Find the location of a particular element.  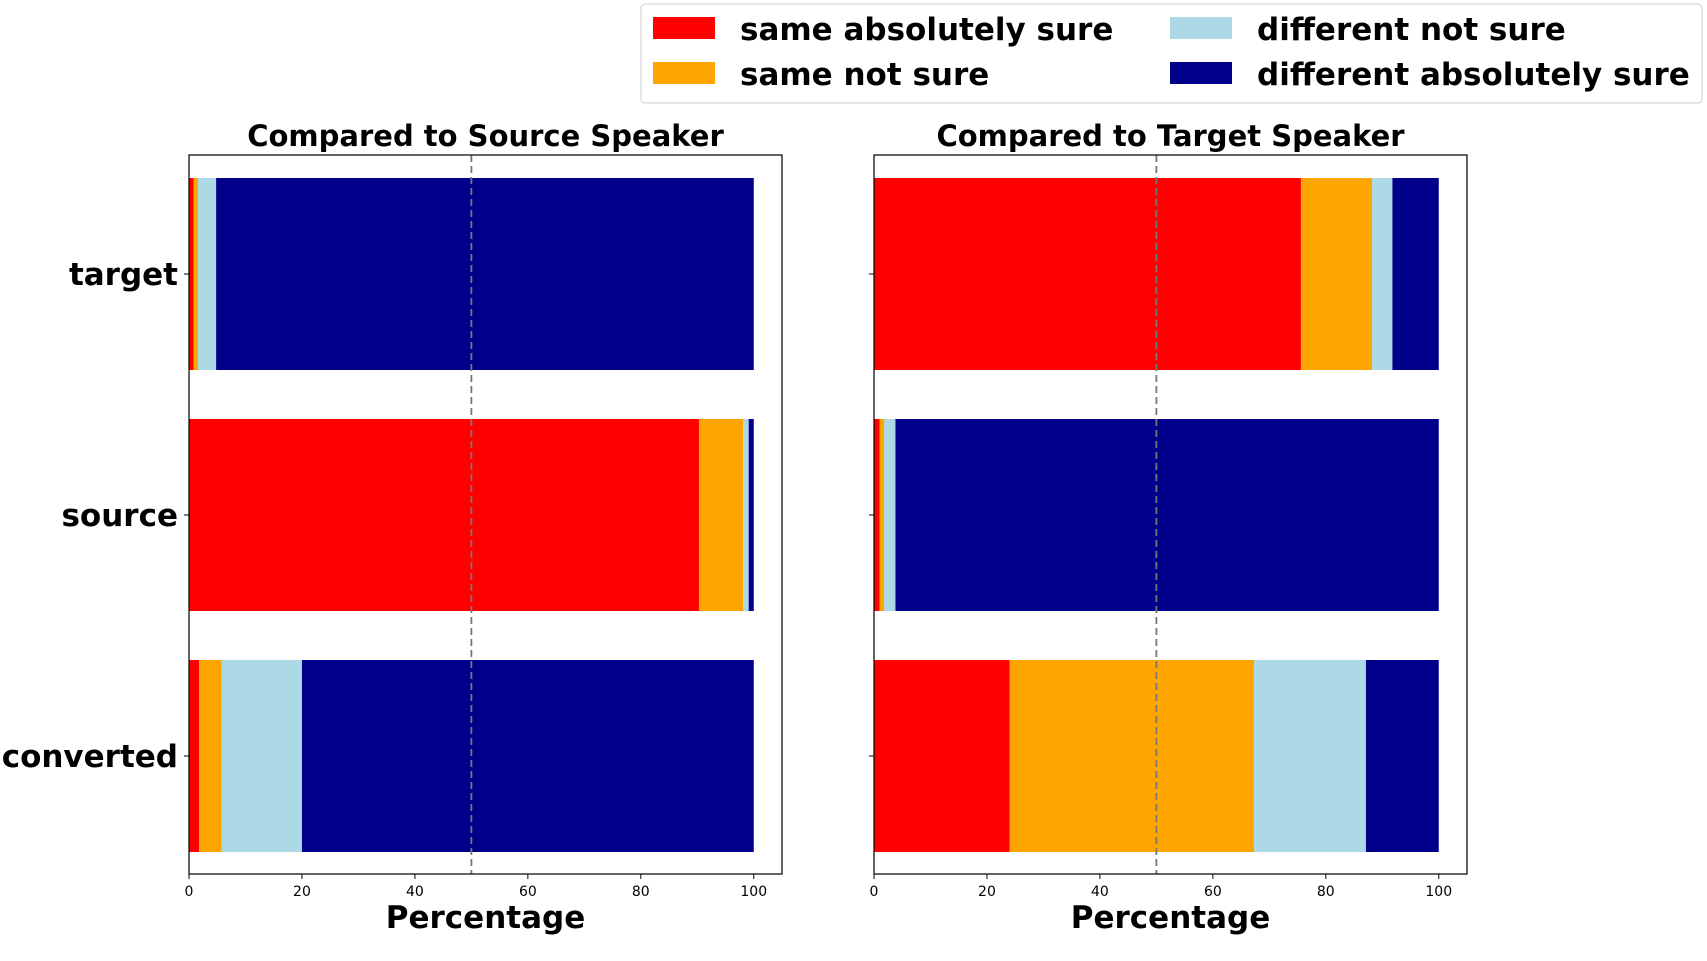

y-ticks: target source converted is located at coordinates (95, 516).